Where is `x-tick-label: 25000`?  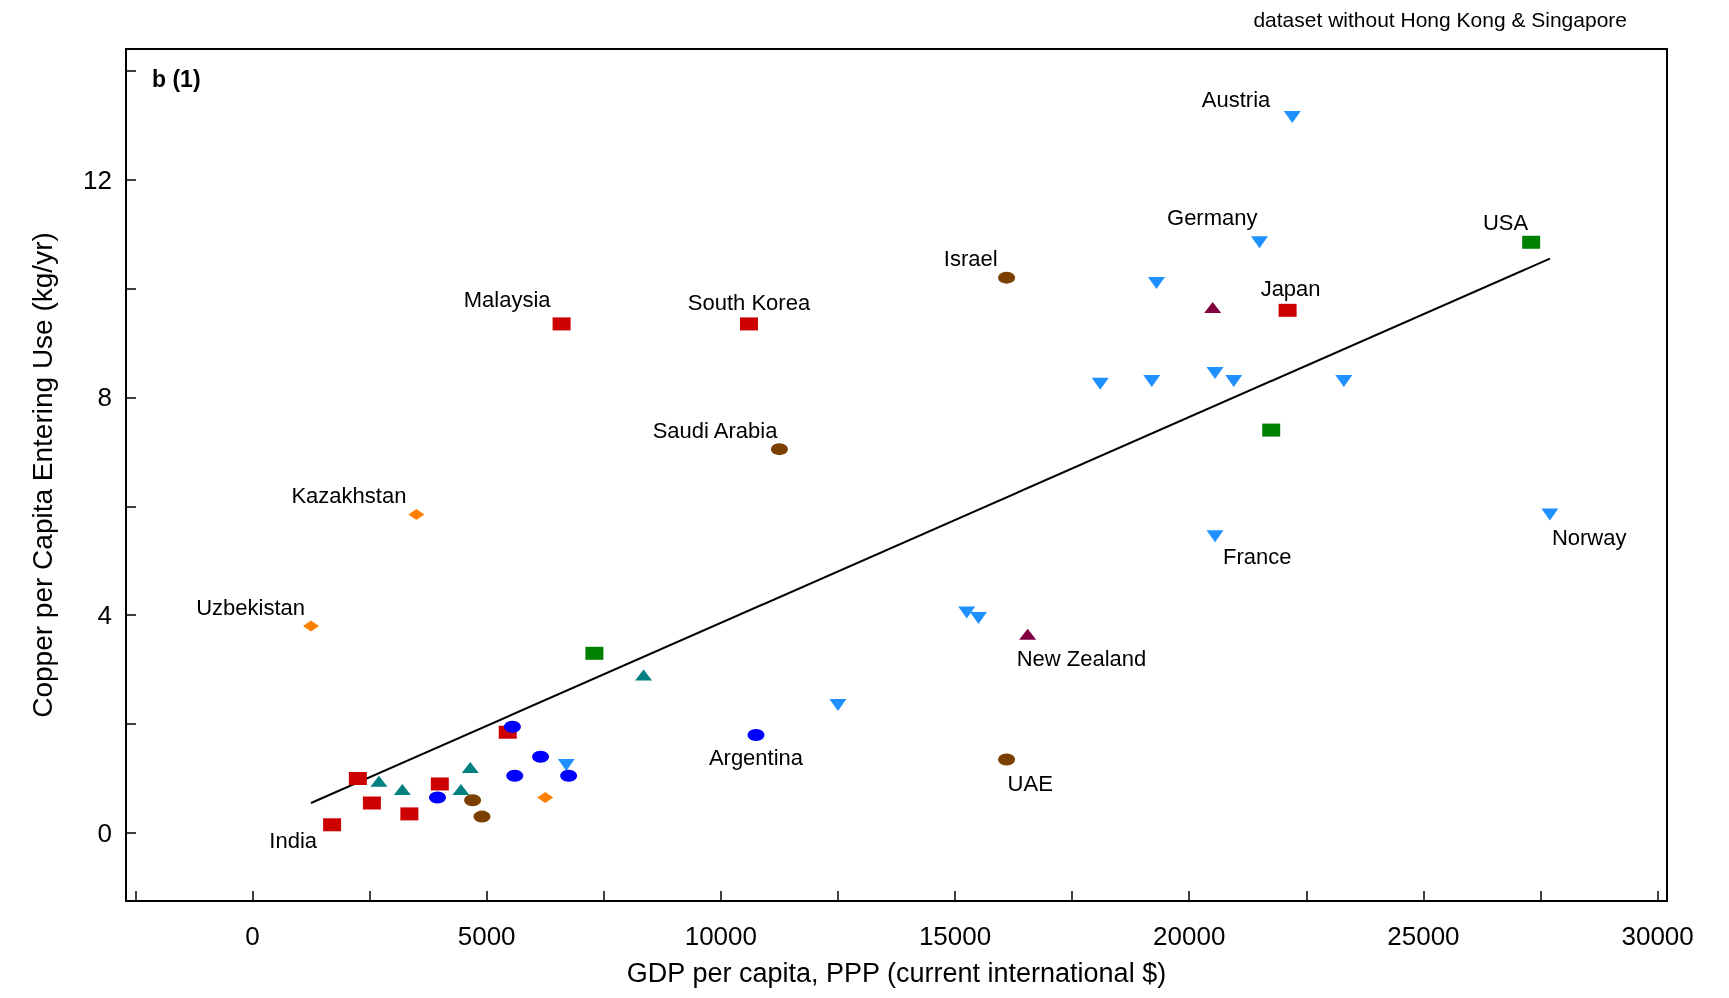
x-tick-label: 25000 is located at coordinates (1423, 936).